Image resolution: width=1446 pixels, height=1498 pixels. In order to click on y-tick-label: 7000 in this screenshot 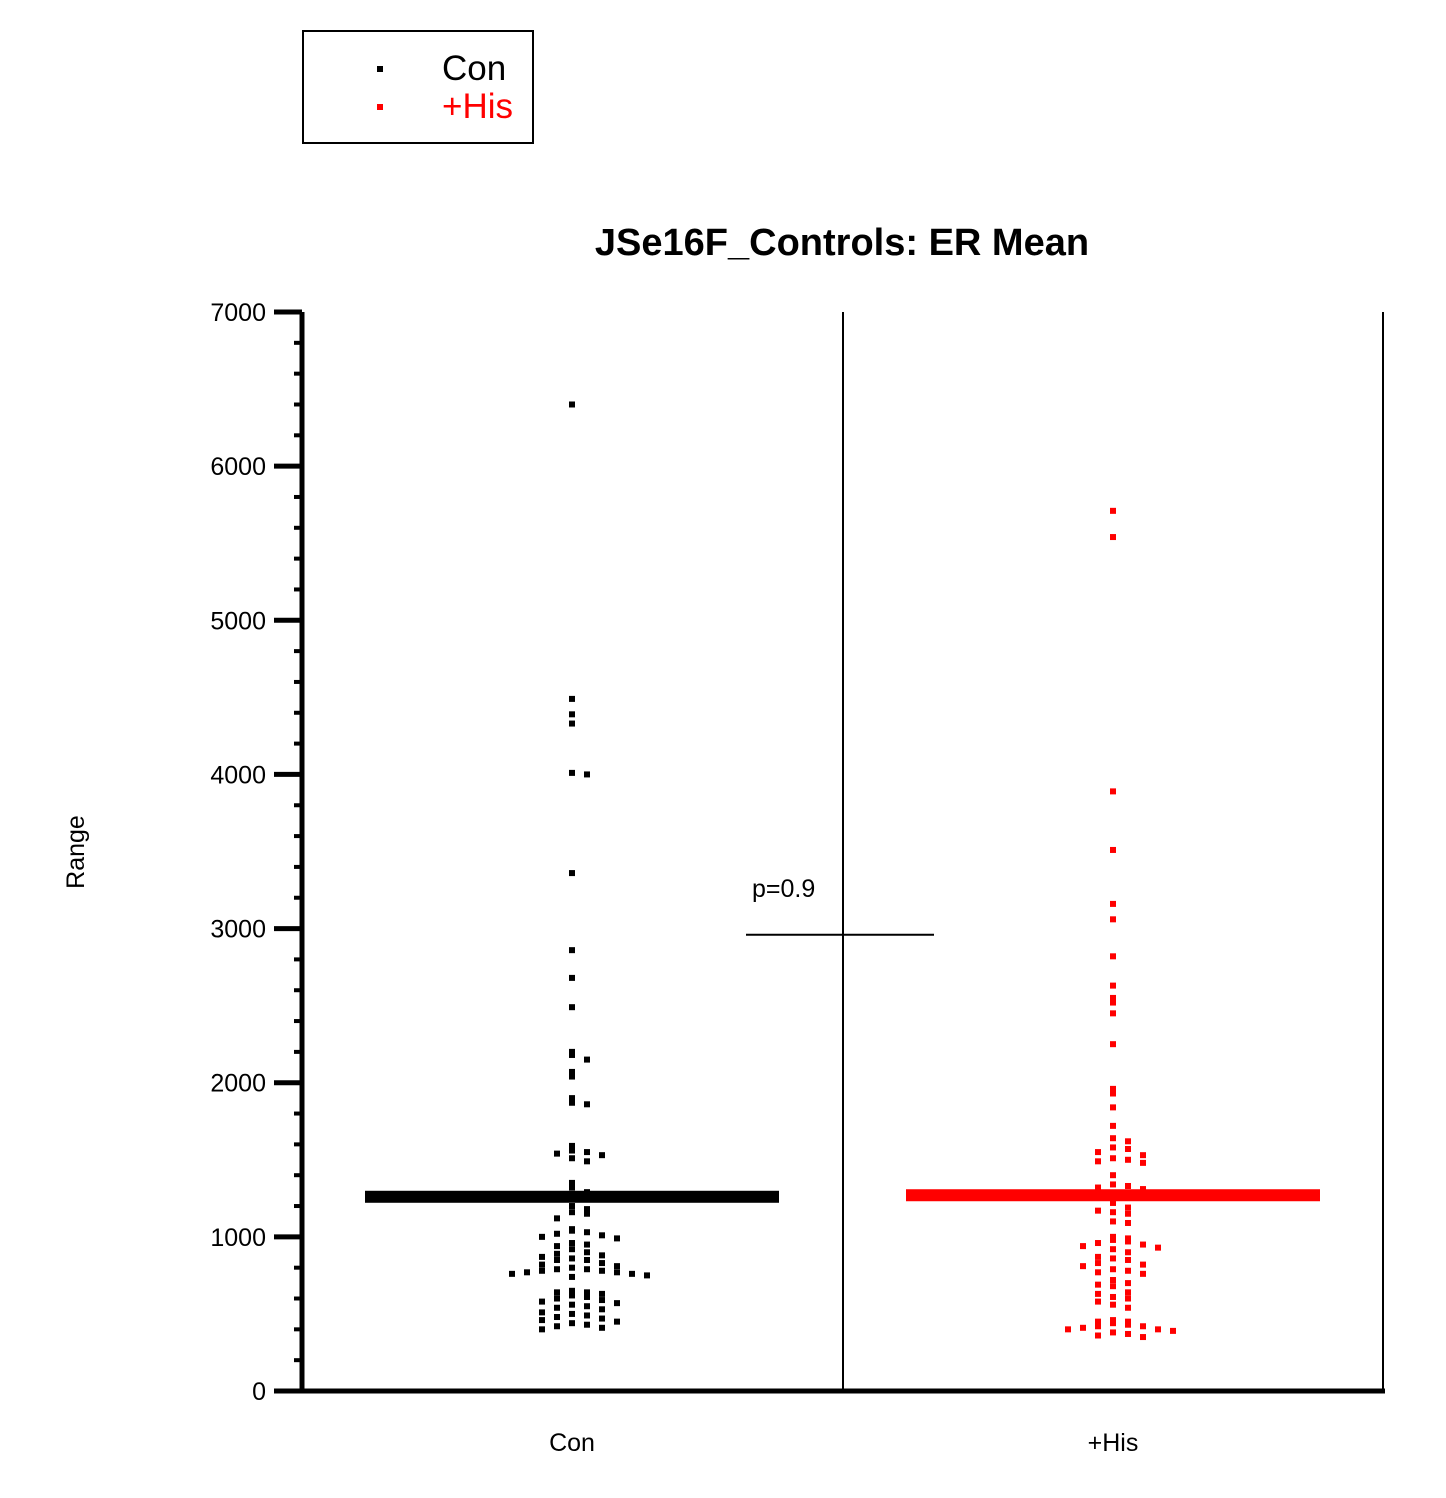, I will do `click(238, 313)`.